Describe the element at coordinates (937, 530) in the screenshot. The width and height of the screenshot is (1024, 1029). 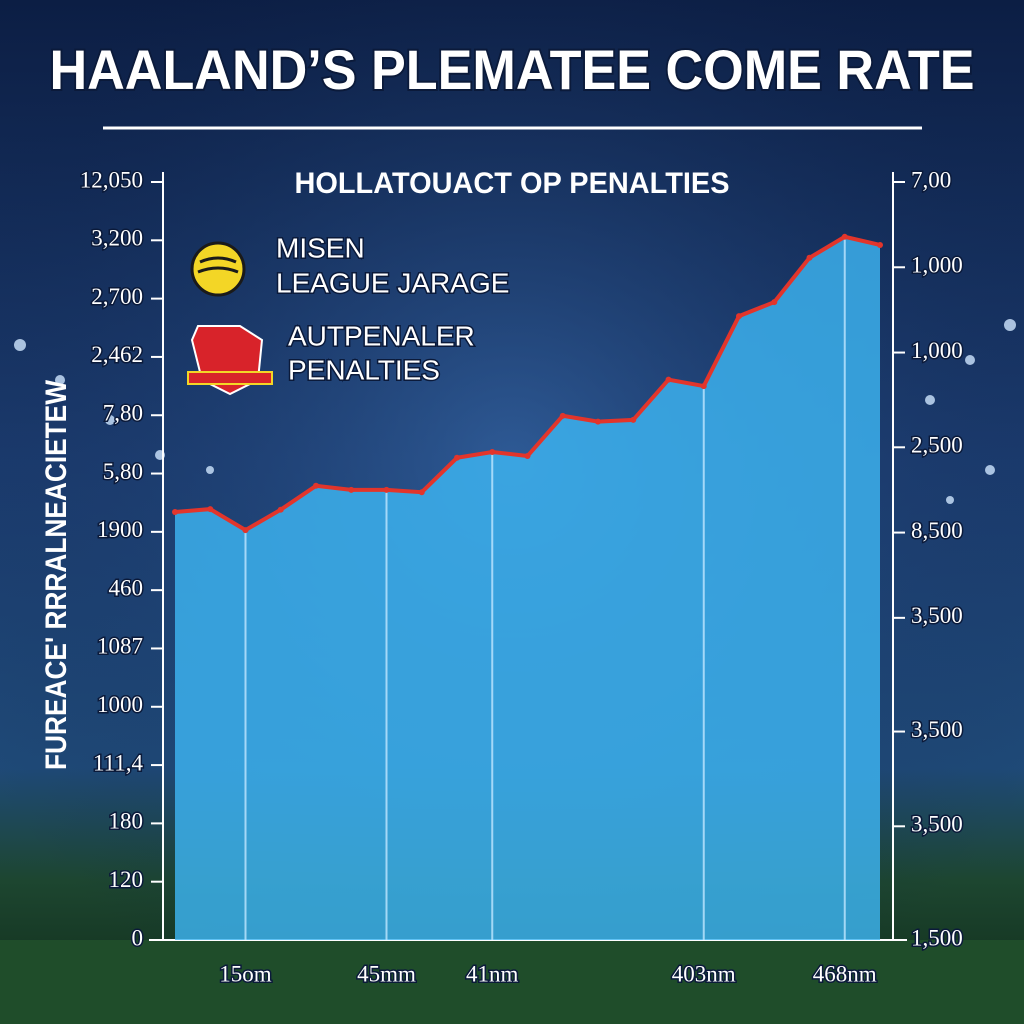
I see `y2-tick-label: 8,500` at that location.